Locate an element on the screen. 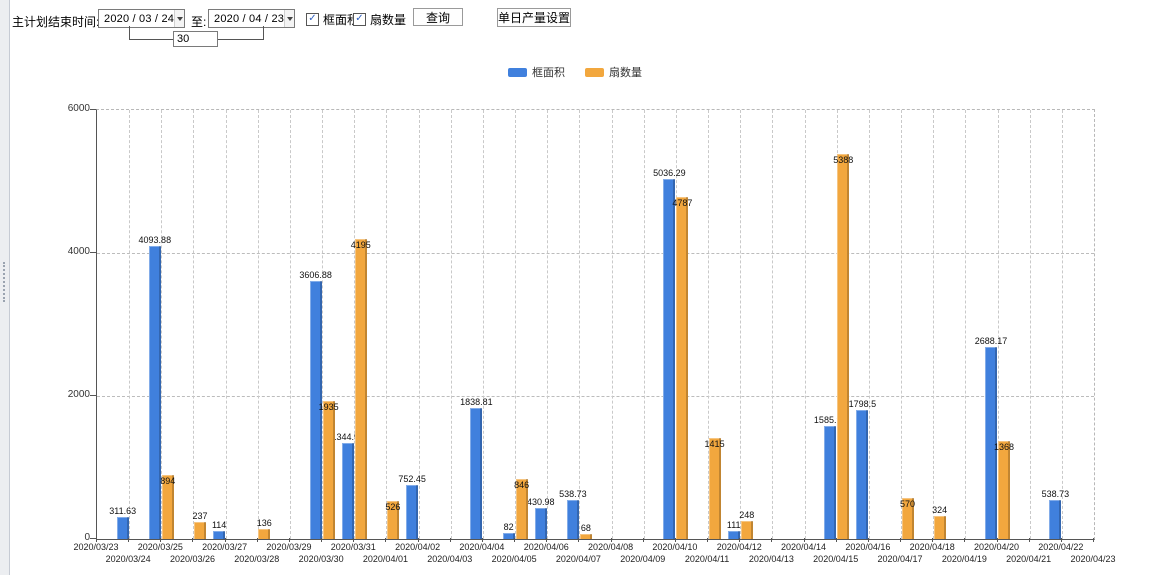 This screenshot has height=575, width=1150. legend: 框面积 扇数量 is located at coordinates (575, 72).